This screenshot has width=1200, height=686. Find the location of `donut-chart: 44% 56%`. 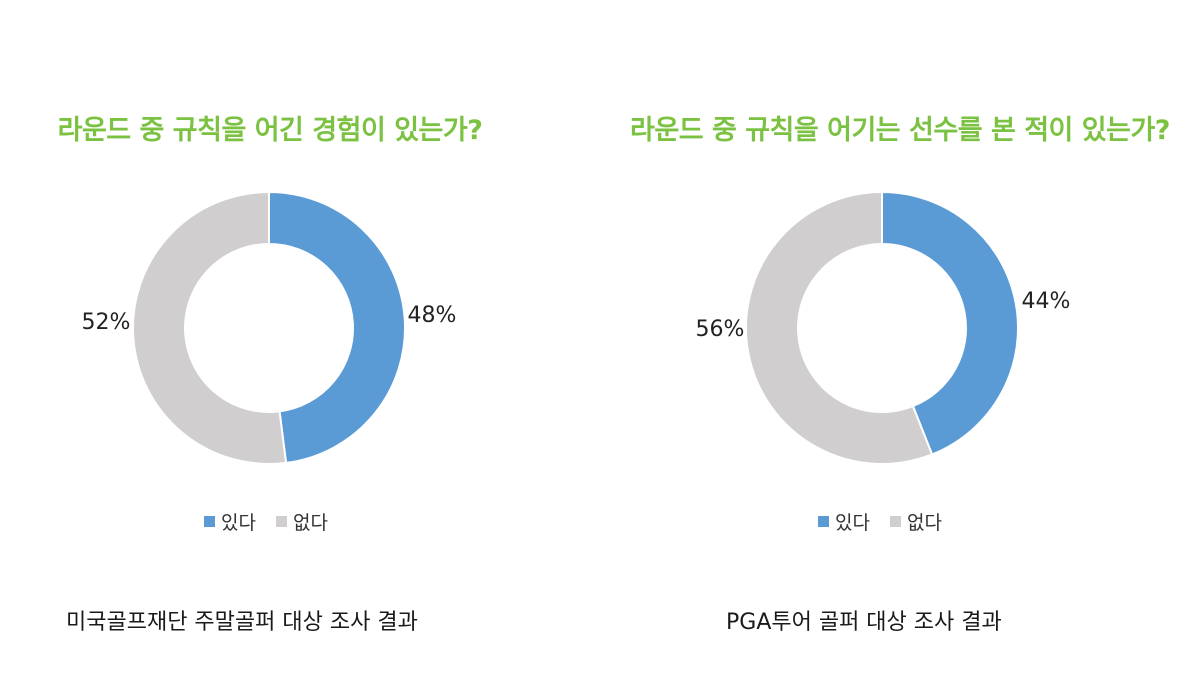

donut-chart: 44% 56% is located at coordinates (883, 327).